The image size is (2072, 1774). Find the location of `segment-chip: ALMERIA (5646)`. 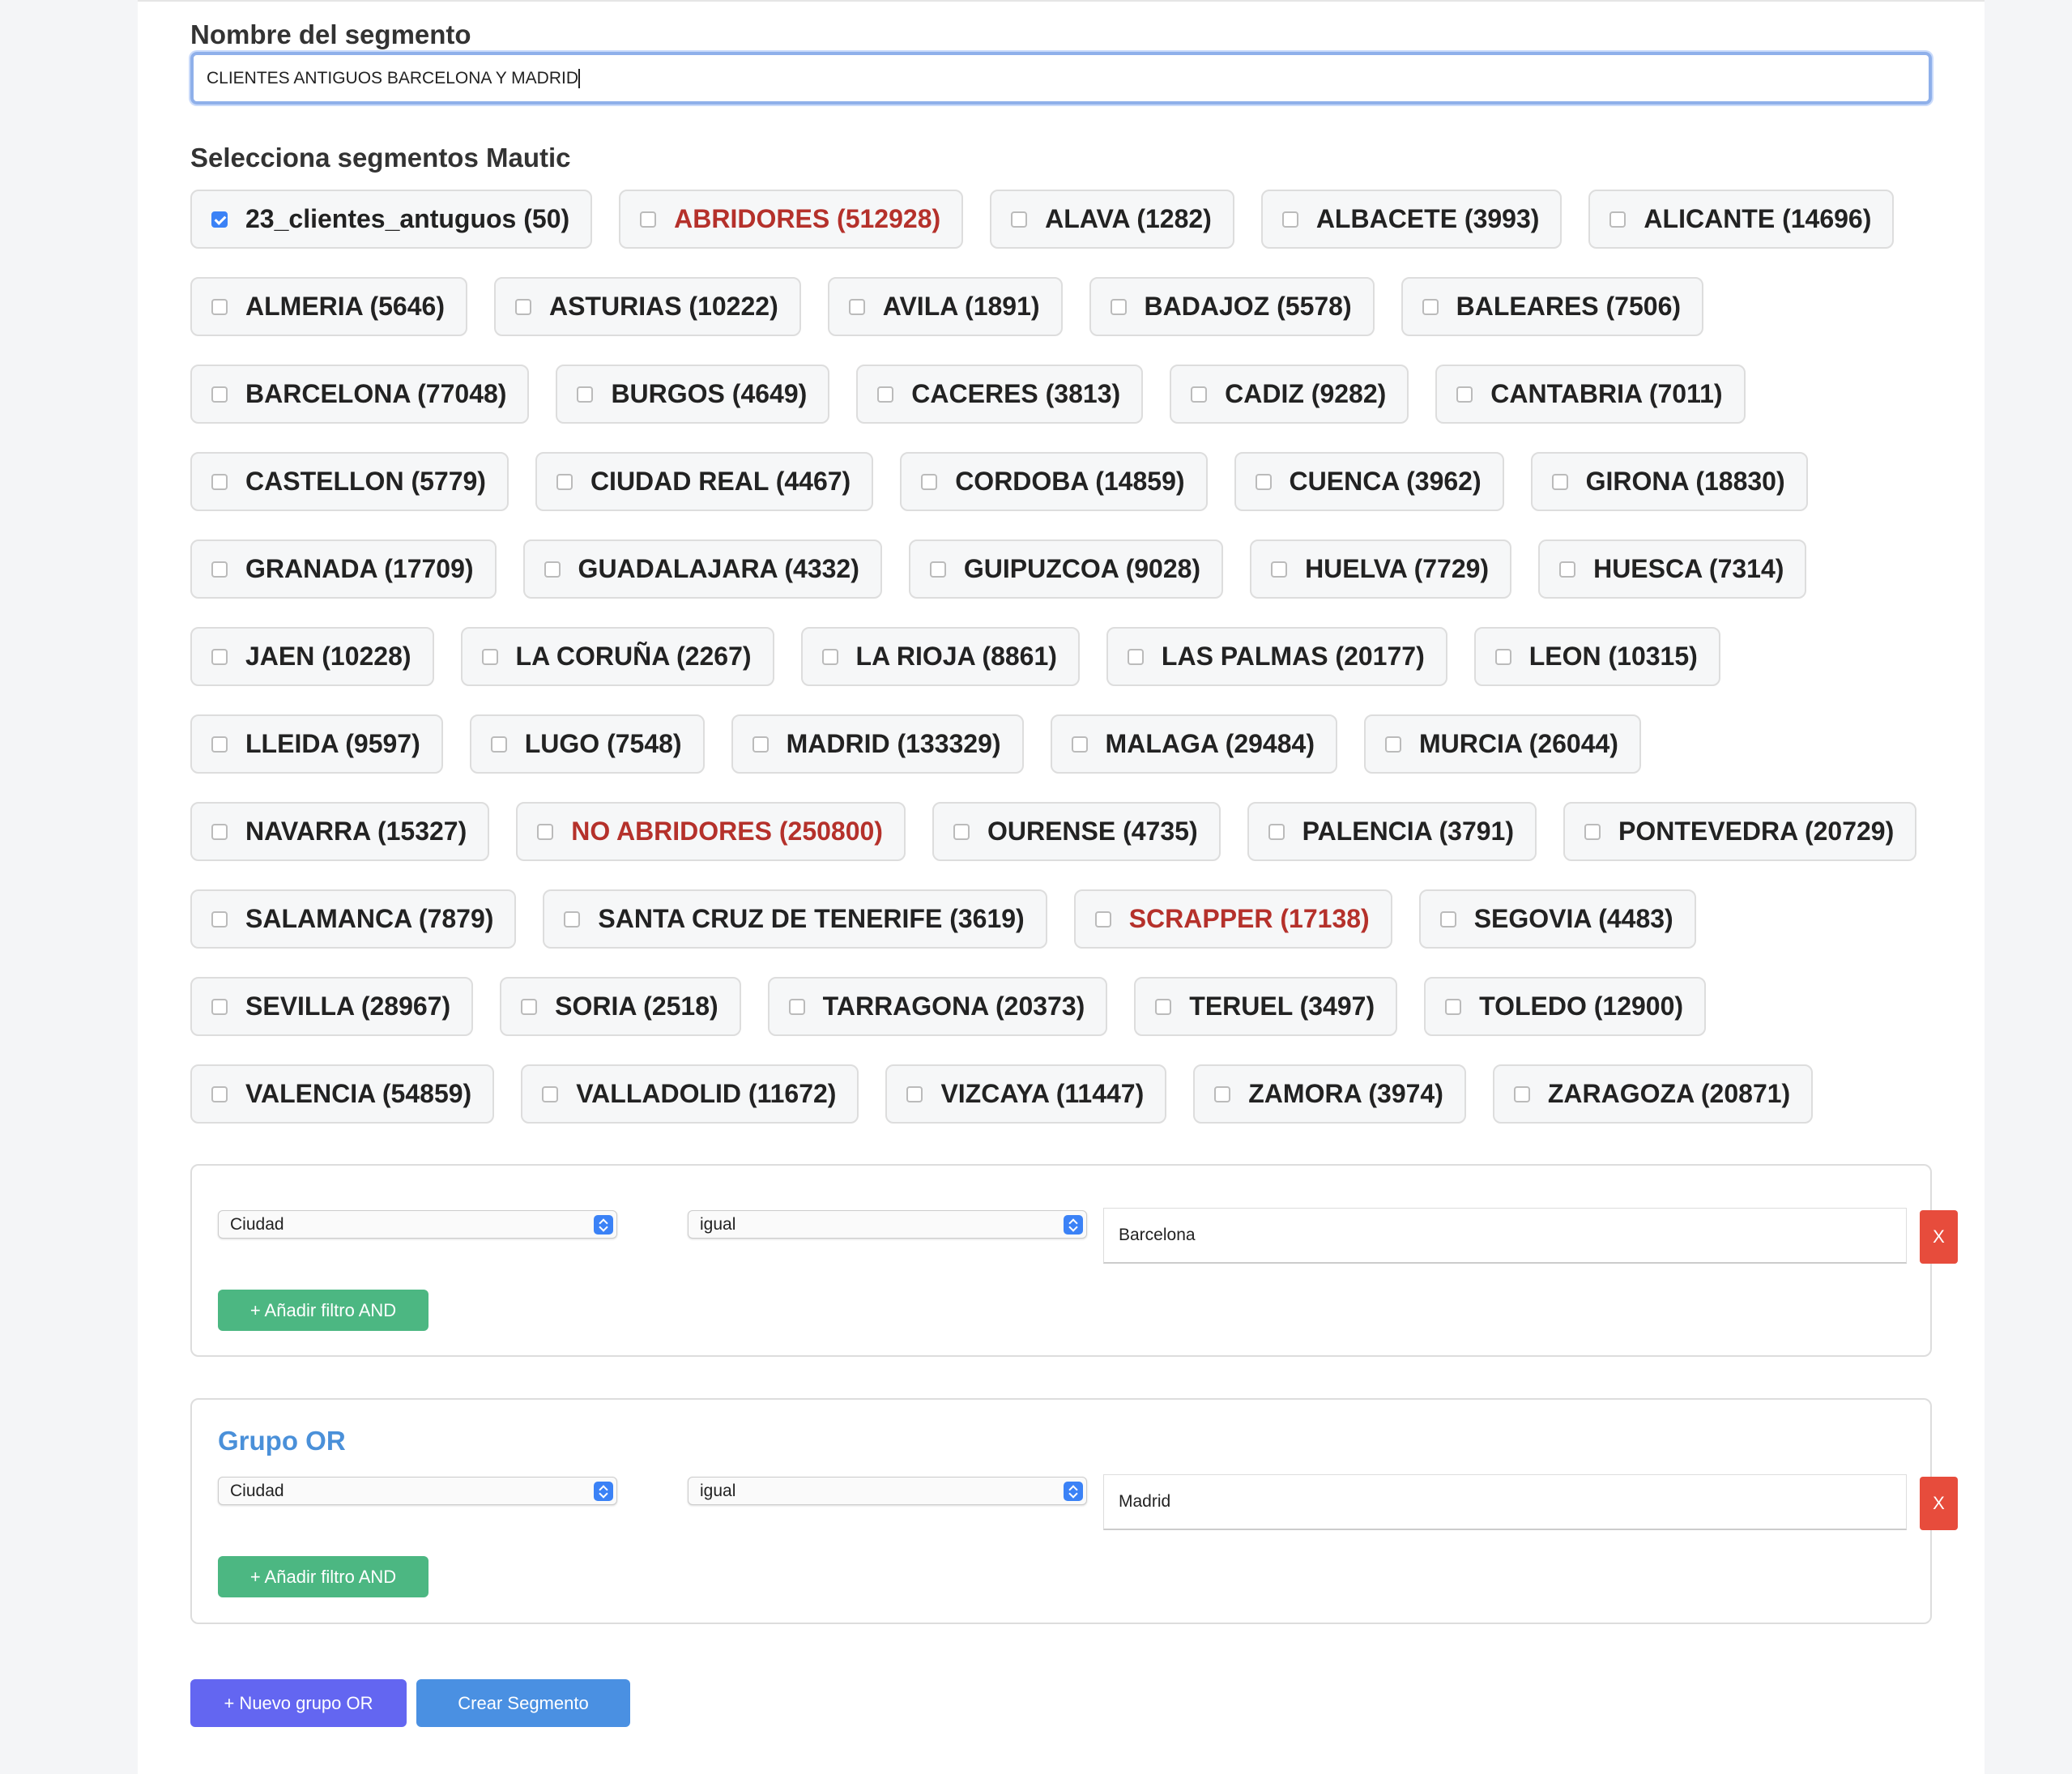

segment-chip: ALMERIA (5646) is located at coordinates (328, 306).